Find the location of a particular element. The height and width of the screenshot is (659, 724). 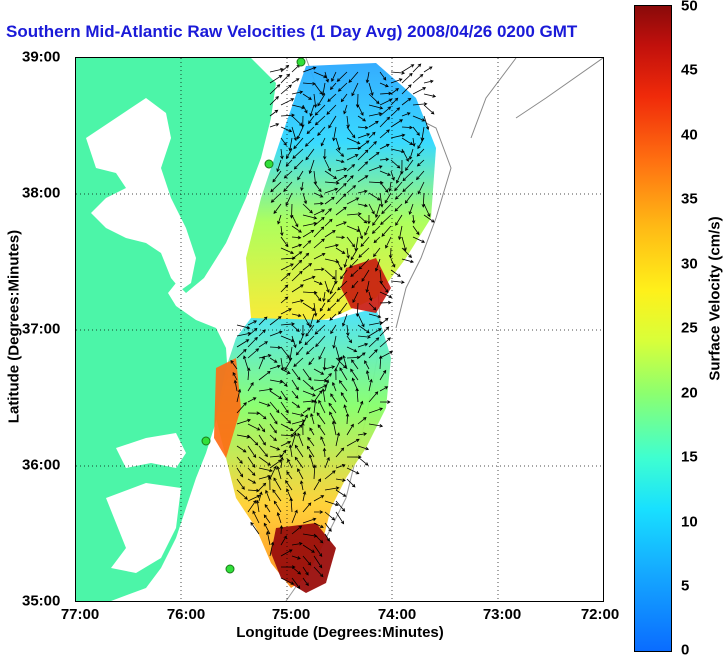

y-axis-label: Latitude (Degrees:Minutes) is located at coordinates (14, 326).